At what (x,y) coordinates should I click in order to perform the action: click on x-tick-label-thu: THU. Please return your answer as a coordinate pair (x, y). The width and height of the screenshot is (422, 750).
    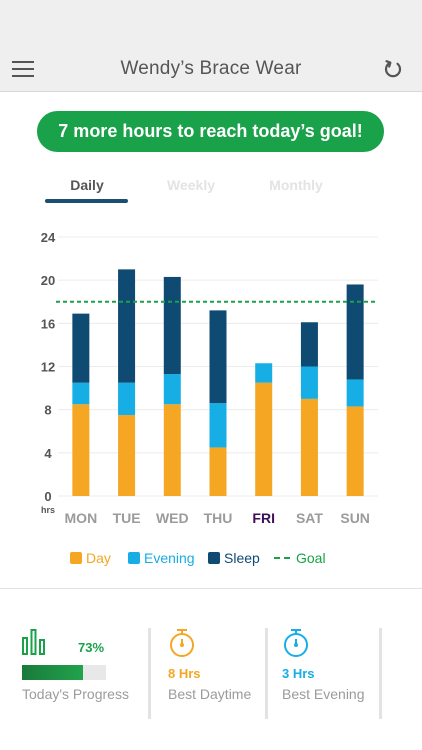
    Looking at the image, I should click on (218, 518).